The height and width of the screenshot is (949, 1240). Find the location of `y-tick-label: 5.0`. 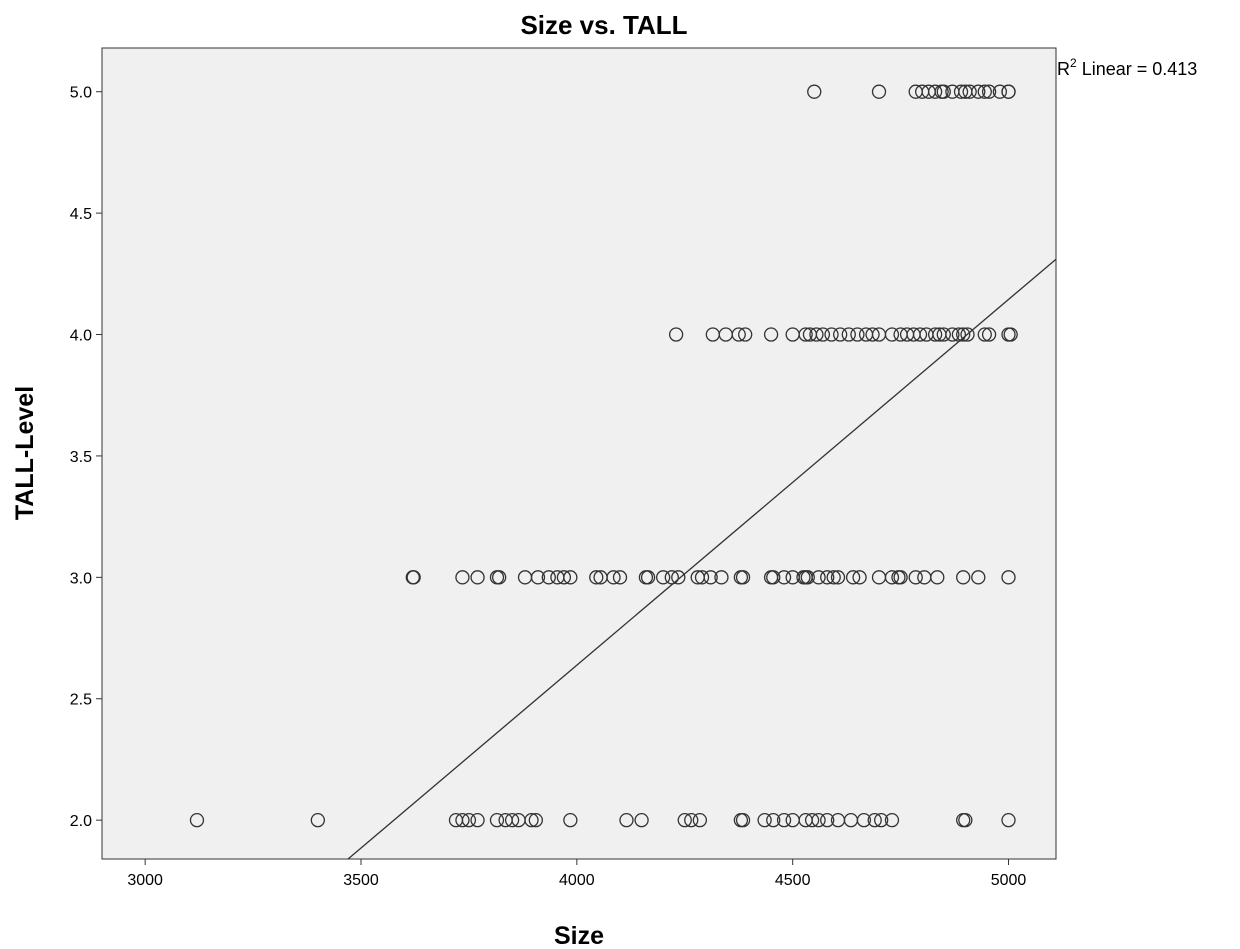

y-tick-label: 5.0 is located at coordinates (81, 93).